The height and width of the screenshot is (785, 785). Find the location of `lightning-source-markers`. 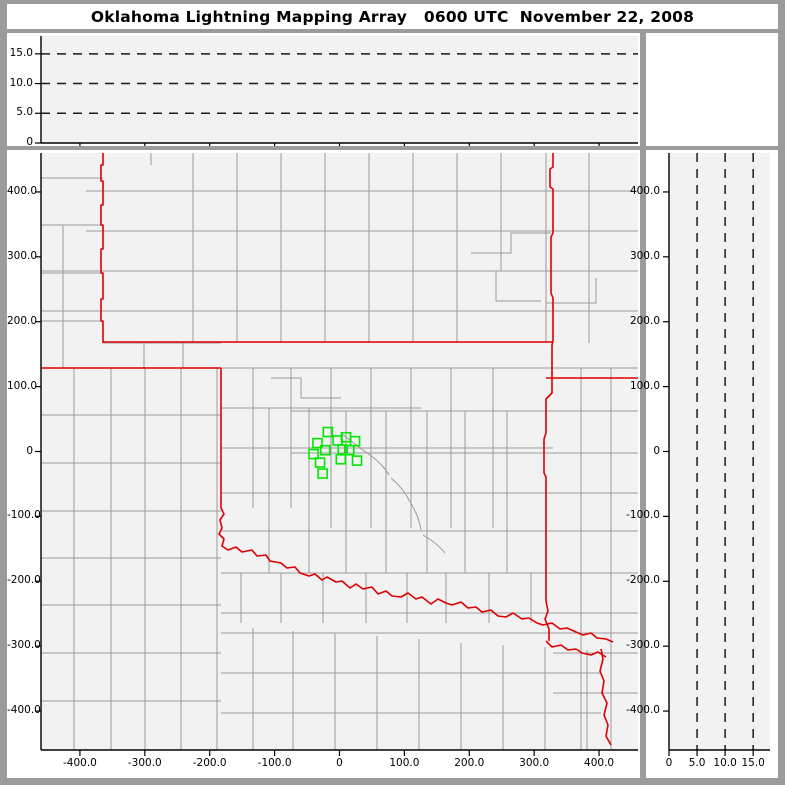

lightning-source-markers is located at coordinates (335, 452).